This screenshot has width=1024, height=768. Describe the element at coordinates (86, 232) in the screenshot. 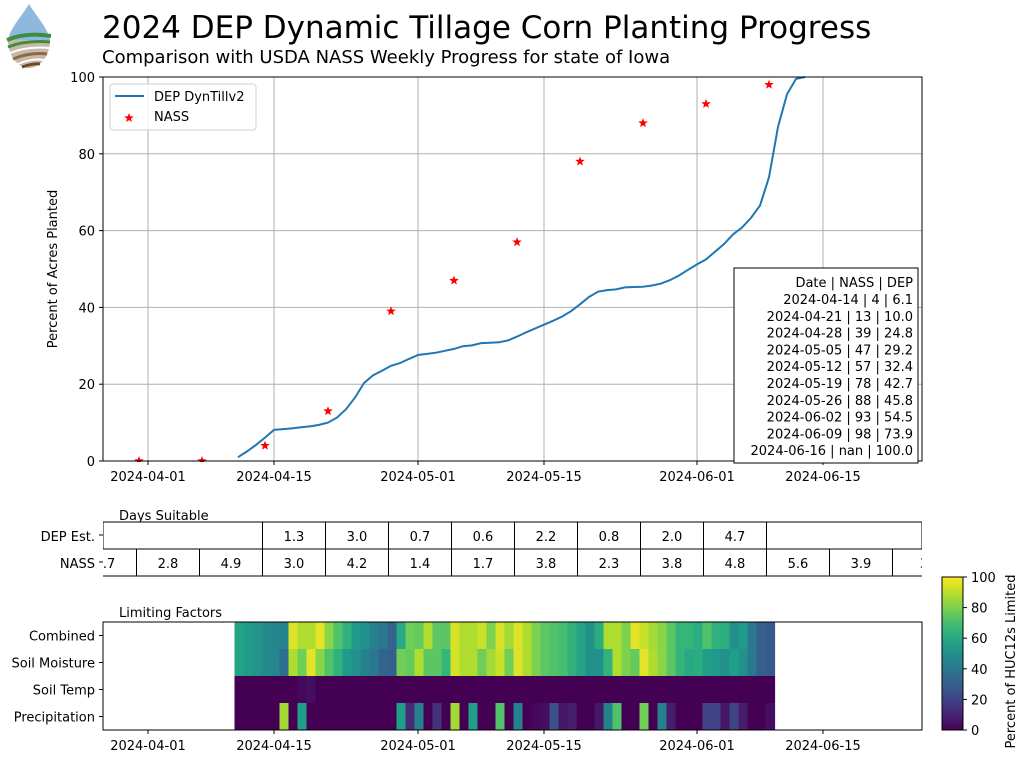

I see `y-tick-label: 60` at that location.